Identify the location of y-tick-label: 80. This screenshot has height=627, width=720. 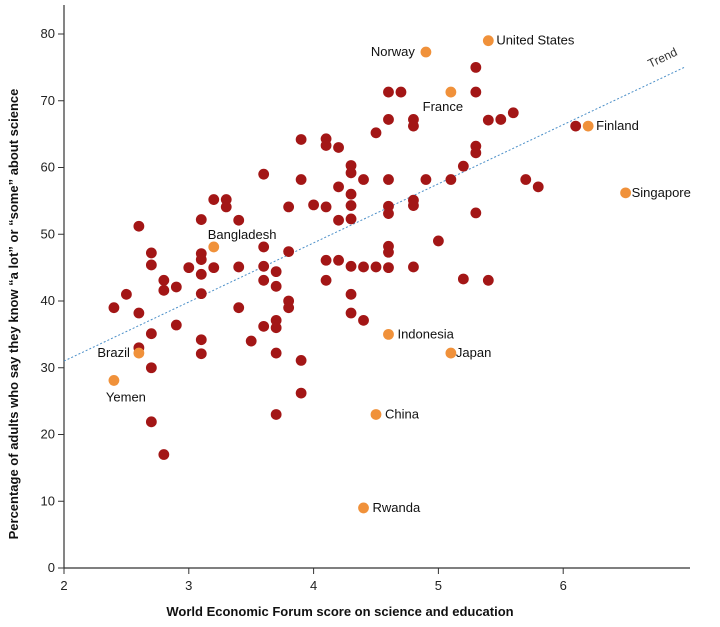
(48, 33).